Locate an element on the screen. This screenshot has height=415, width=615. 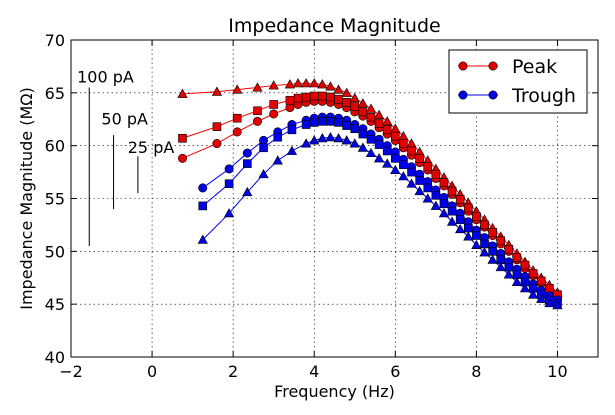
x-tick-label: −2 is located at coordinates (71, 371).